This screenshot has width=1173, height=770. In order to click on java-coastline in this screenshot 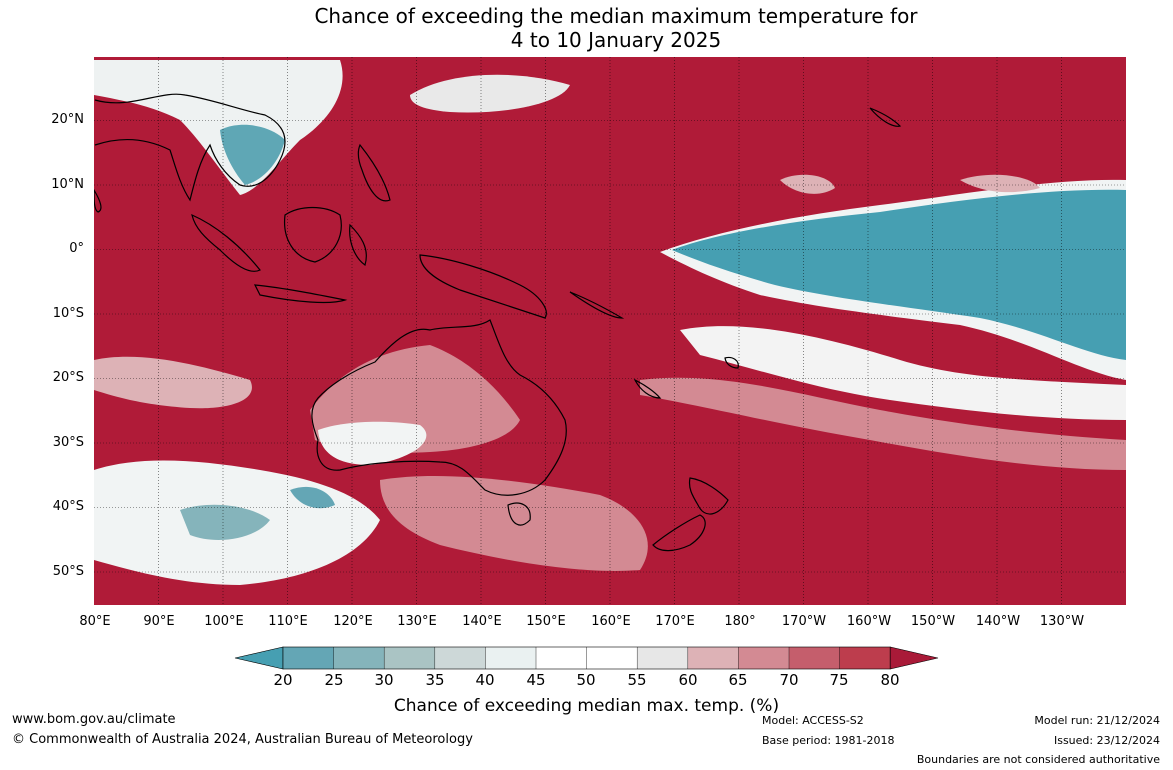, I will do `click(300, 294)`.